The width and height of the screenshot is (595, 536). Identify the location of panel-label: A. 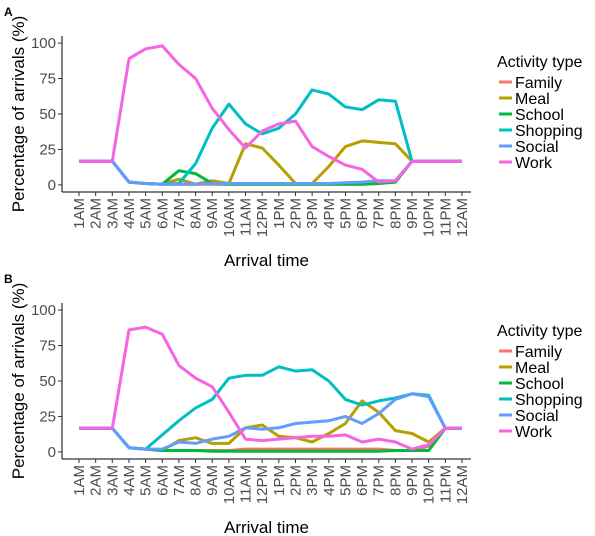
(8, 12).